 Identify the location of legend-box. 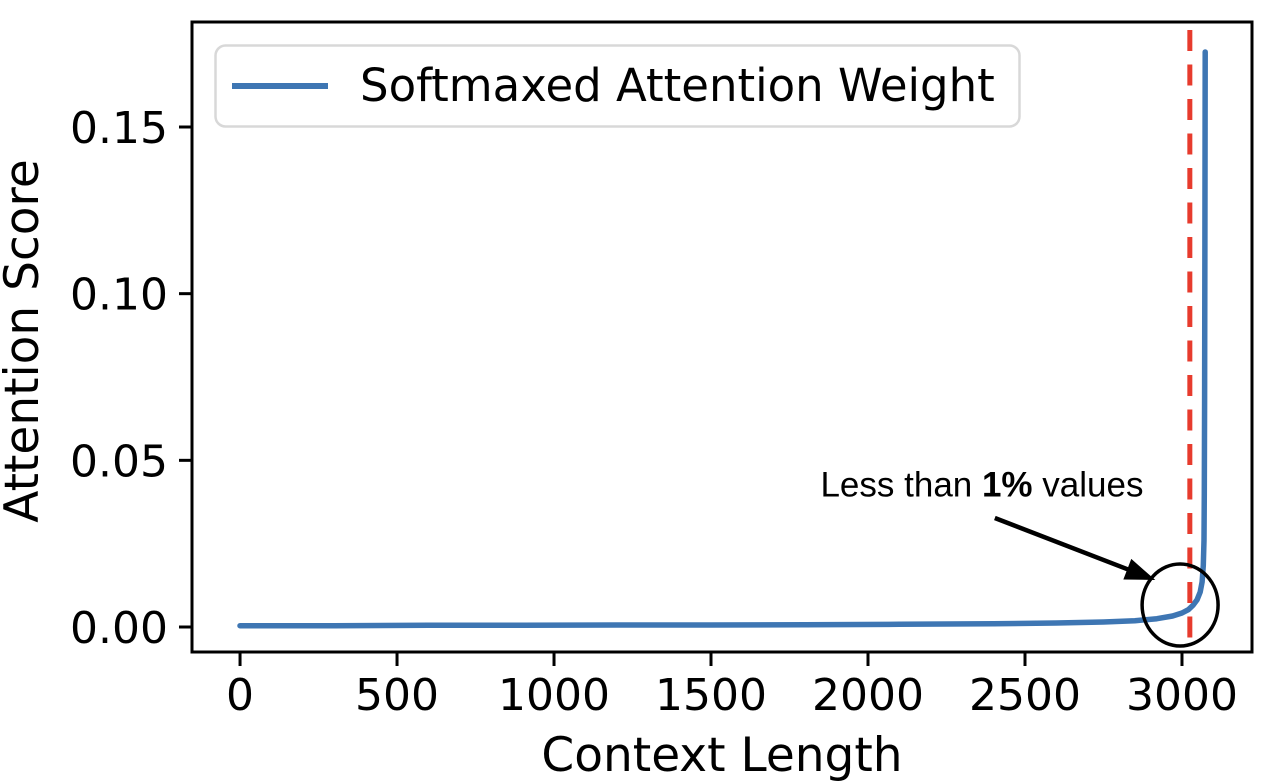
(617, 86).